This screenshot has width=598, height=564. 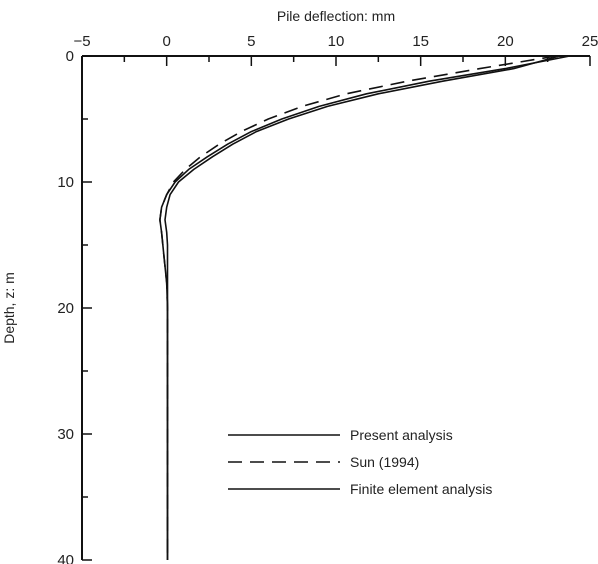 What do you see at coordinates (166, 41) in the screenshot?
I see `x-tick-label: 0` at bounding box center [166, 41].